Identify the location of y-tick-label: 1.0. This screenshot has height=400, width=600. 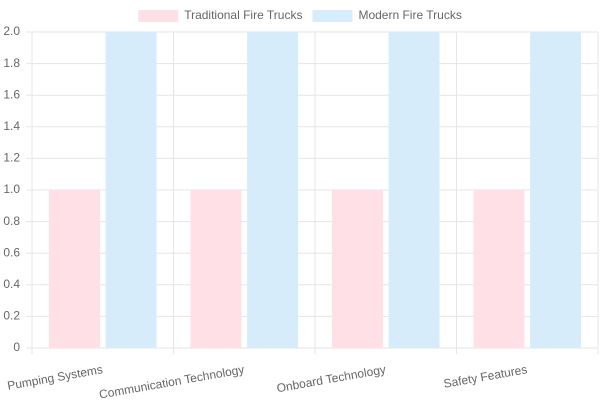
(11, 189).